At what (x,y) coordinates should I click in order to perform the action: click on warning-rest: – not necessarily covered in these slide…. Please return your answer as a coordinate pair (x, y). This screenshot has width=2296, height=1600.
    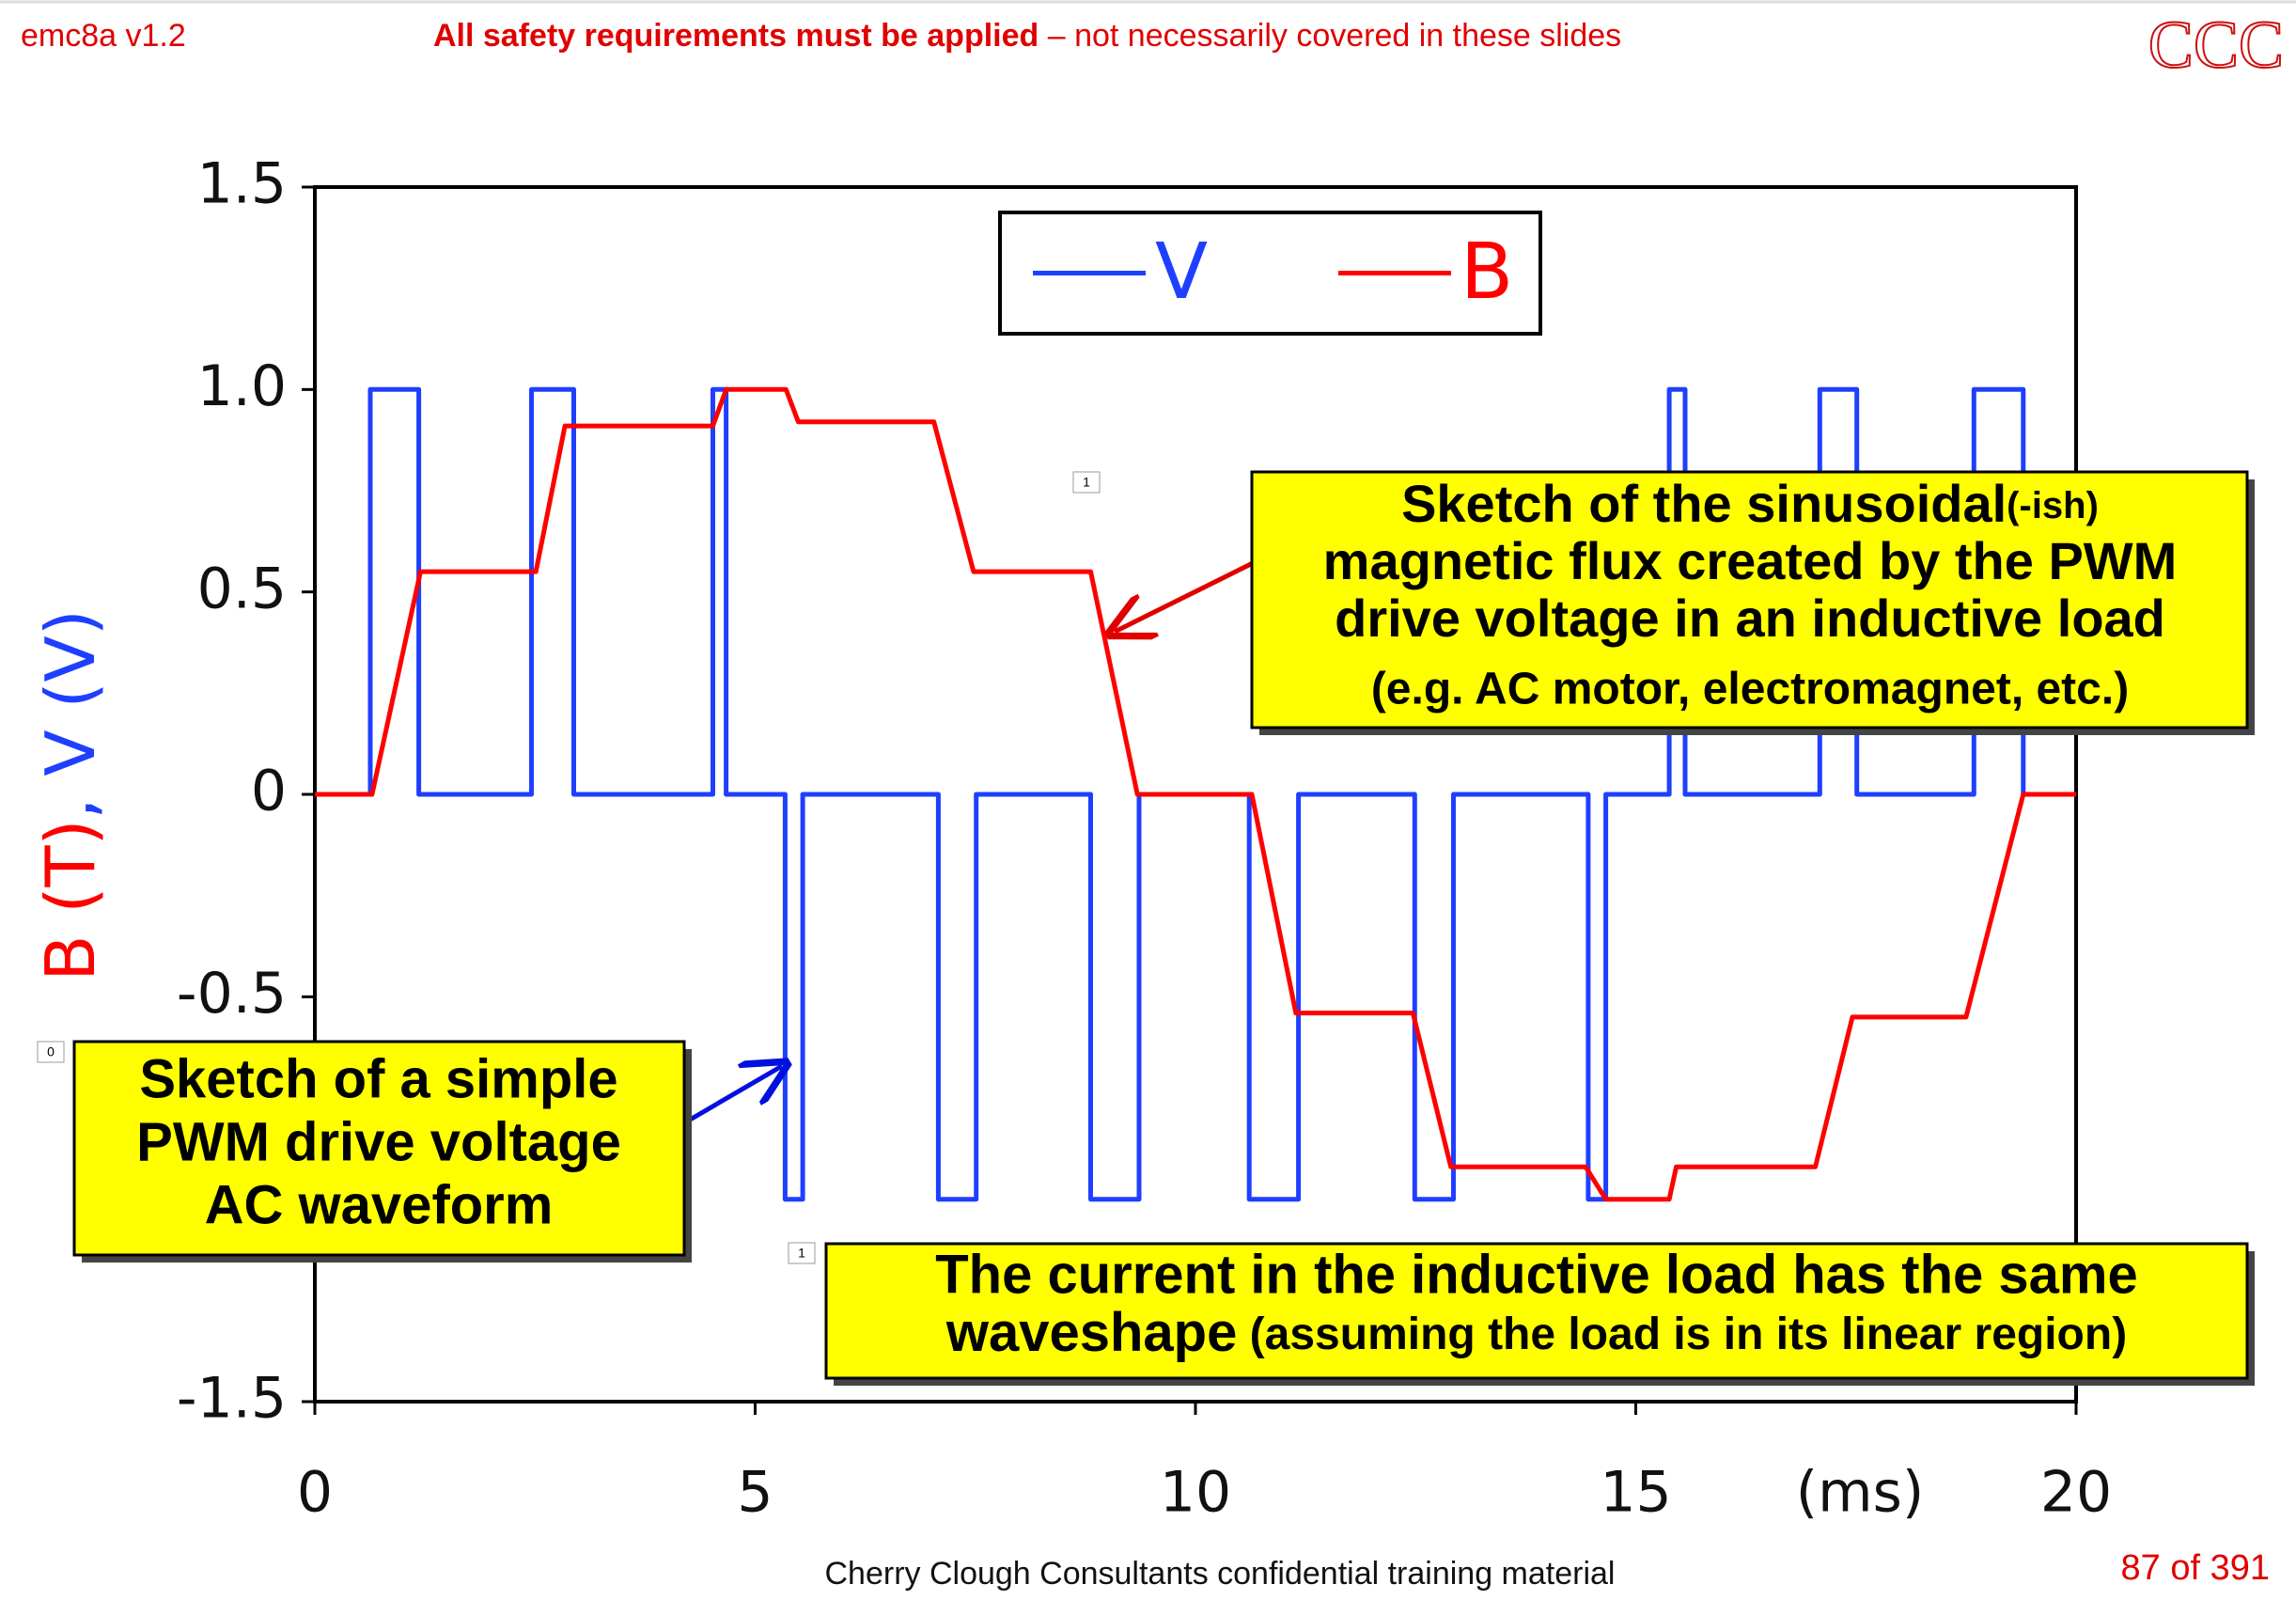
    Looking at the image, I should click on (1330, 36).